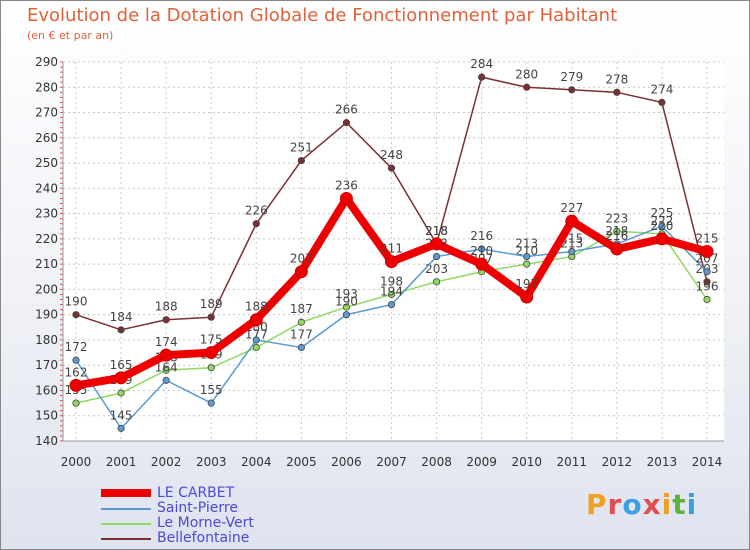  I want to click on data-label-le-morne-vert: 213, so click(571, 244).